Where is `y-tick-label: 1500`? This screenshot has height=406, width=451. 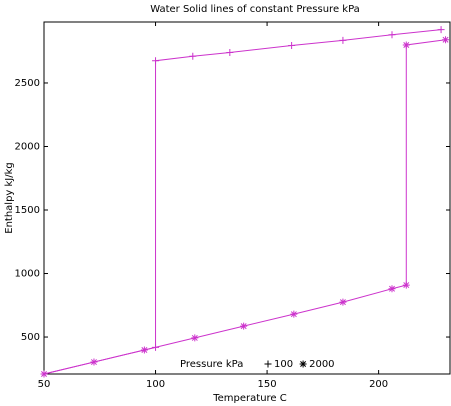
y-tick-label: 1500 is located at coordinates (27, 210).